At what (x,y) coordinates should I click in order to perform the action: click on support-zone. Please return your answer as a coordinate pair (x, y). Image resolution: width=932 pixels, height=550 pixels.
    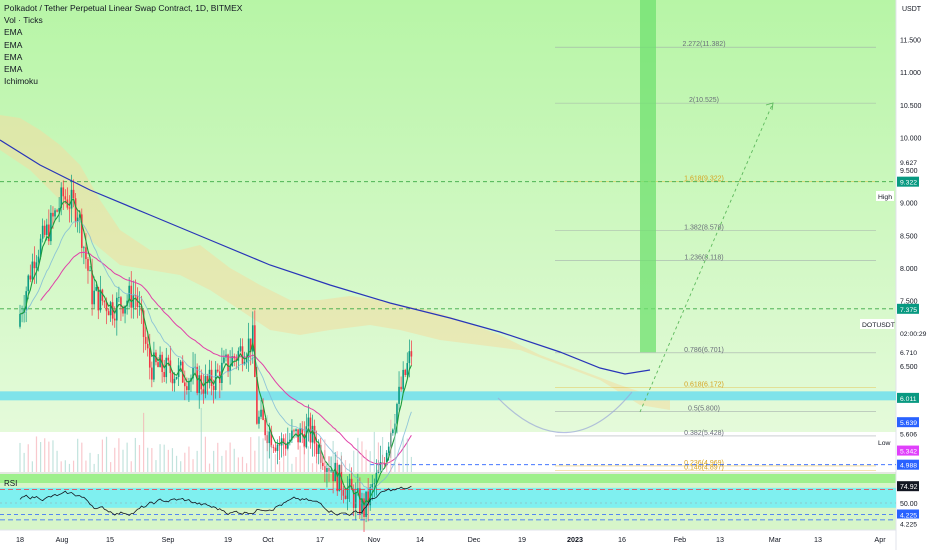
    Looking at the image, I should click on (448, 497).